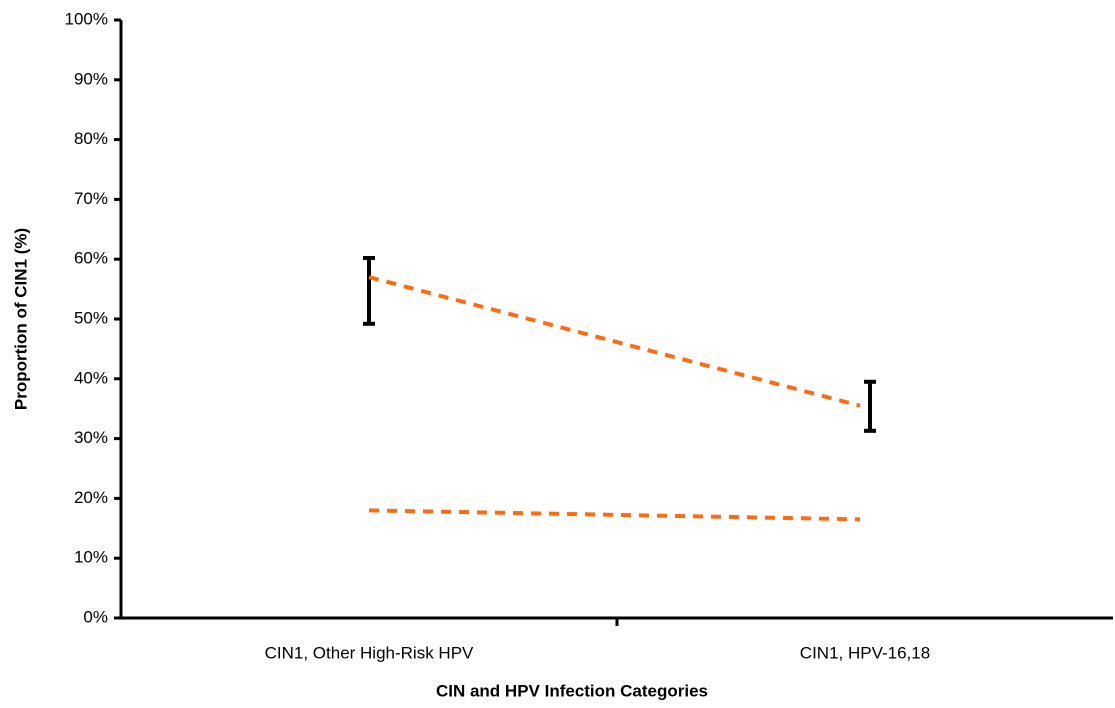 This screenshot has height=708, width=1115. What do you see at coordinates (865, 652) in the screenshot?
I see `x-tick-label: CIN1, HPV-16,18` at bounding box center [865, 652].